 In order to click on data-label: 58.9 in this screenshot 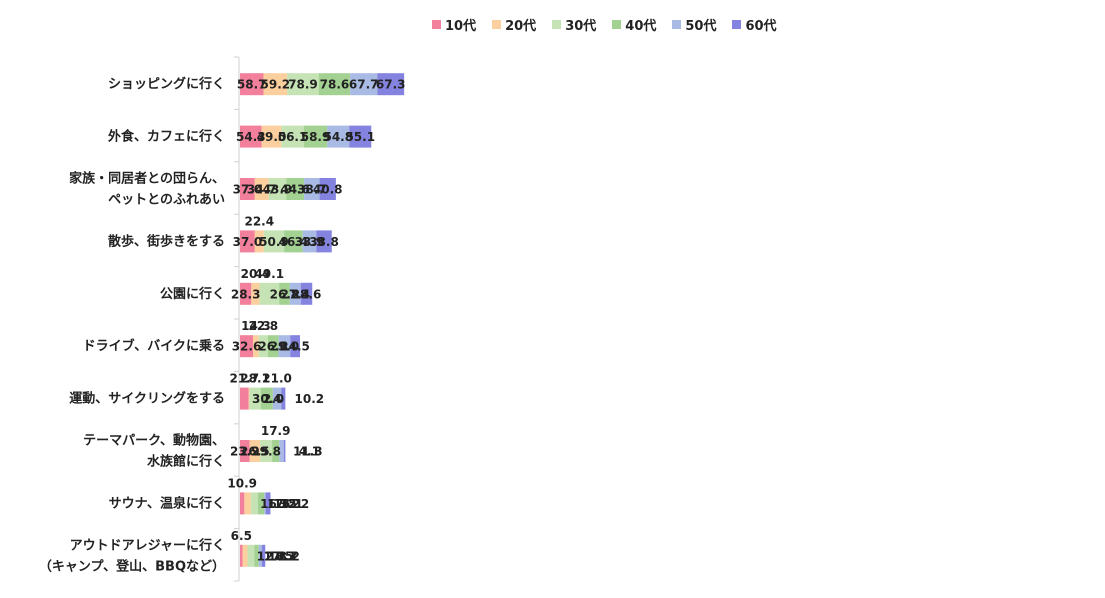, I will do `click(316, 137)`.